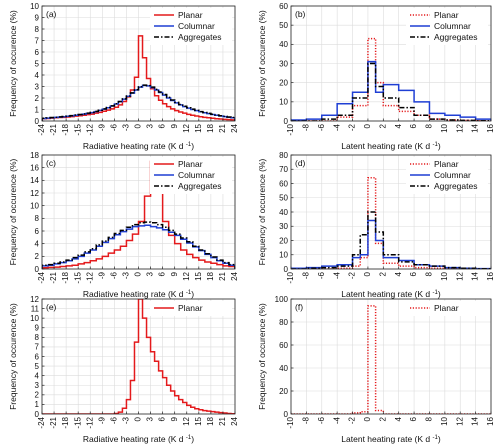 This screenshot has height=446, width=500. What do you see at coordinates (65, 422) in the screenshot?
I see `x-tick-label: -18` at bounding box center [65, 422].